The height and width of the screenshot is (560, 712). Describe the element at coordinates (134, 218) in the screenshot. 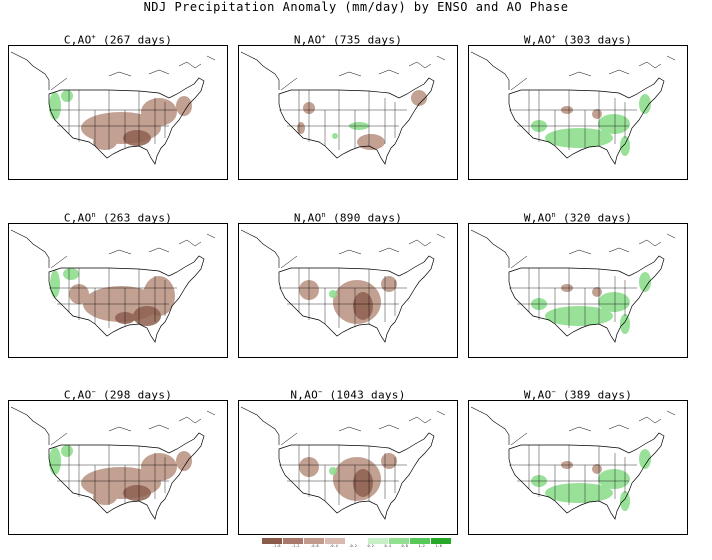

I see `panel-days: (263 days)` at that location.